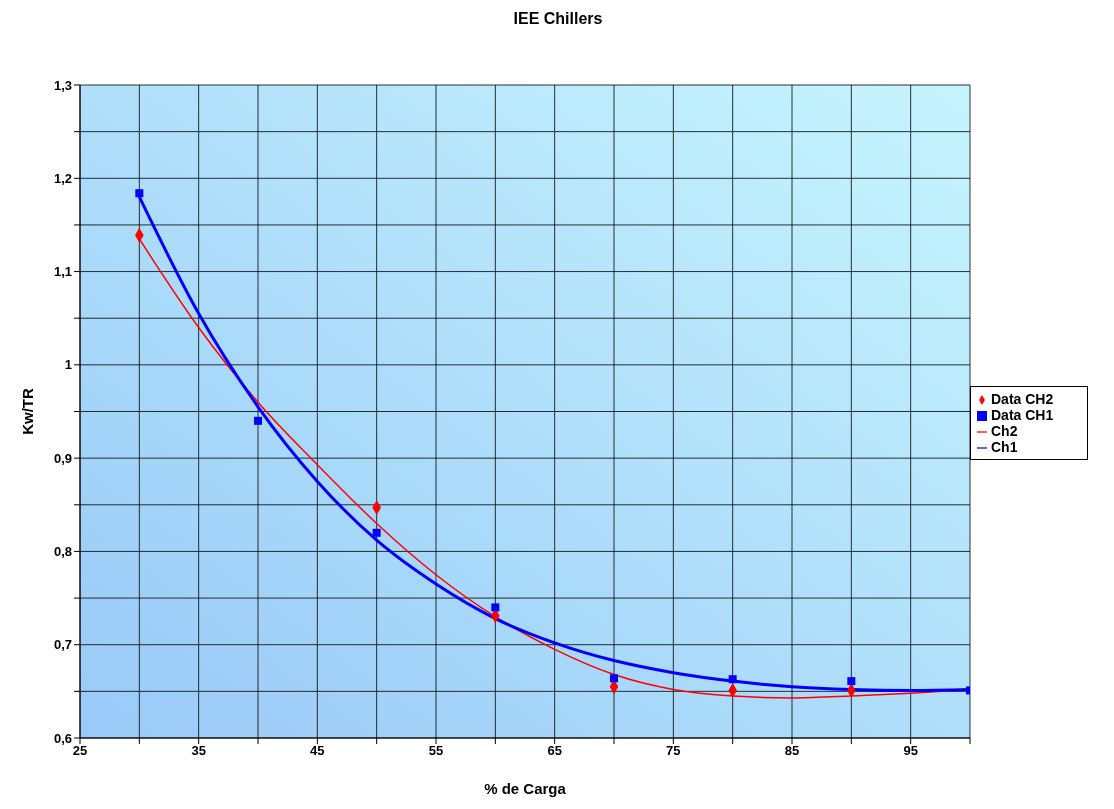 The width and height of the screenshot is (1114, 809). I want to click on x-tick-label: 65, so click(554, 751).